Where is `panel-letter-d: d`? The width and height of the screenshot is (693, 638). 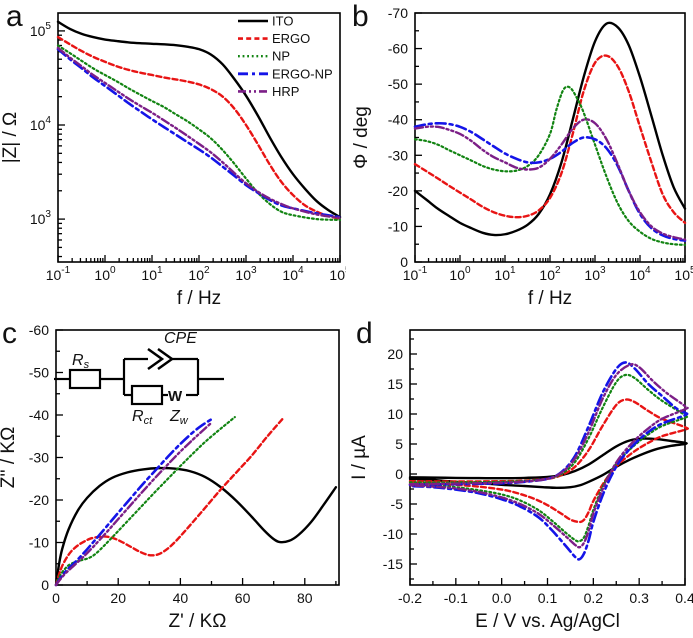 panel-letter-d: d is located at coordinates (364, 333).